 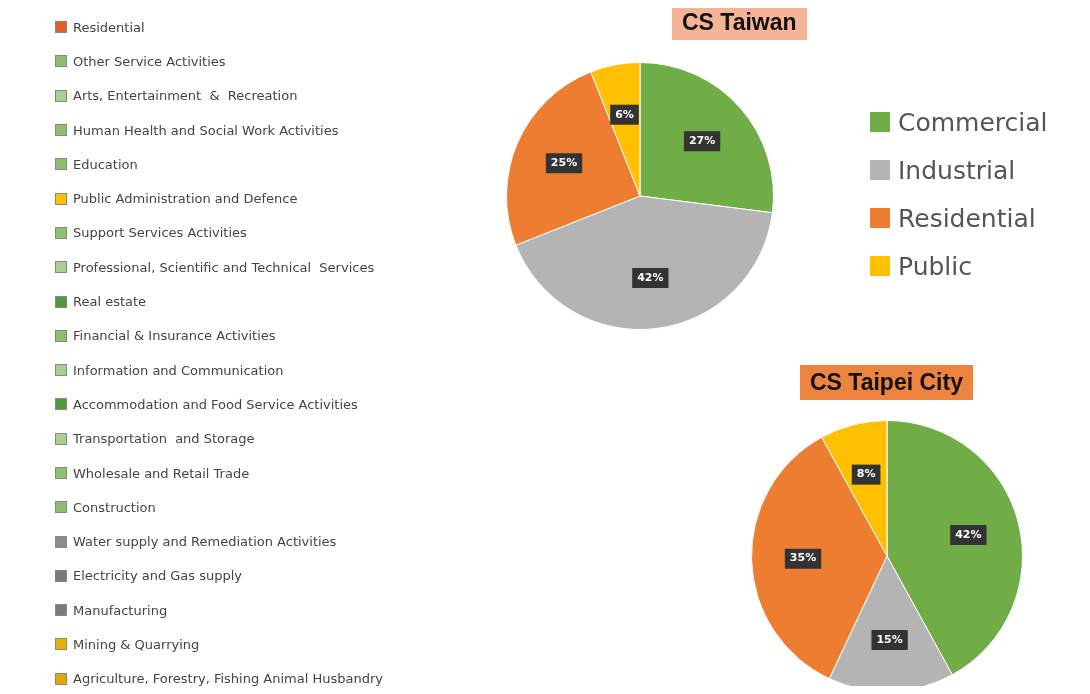 What do you see at coordinates (886, 382) in the screenshot?
I see `chart-title: CS Taipei City` at bounding box center [886, 382].